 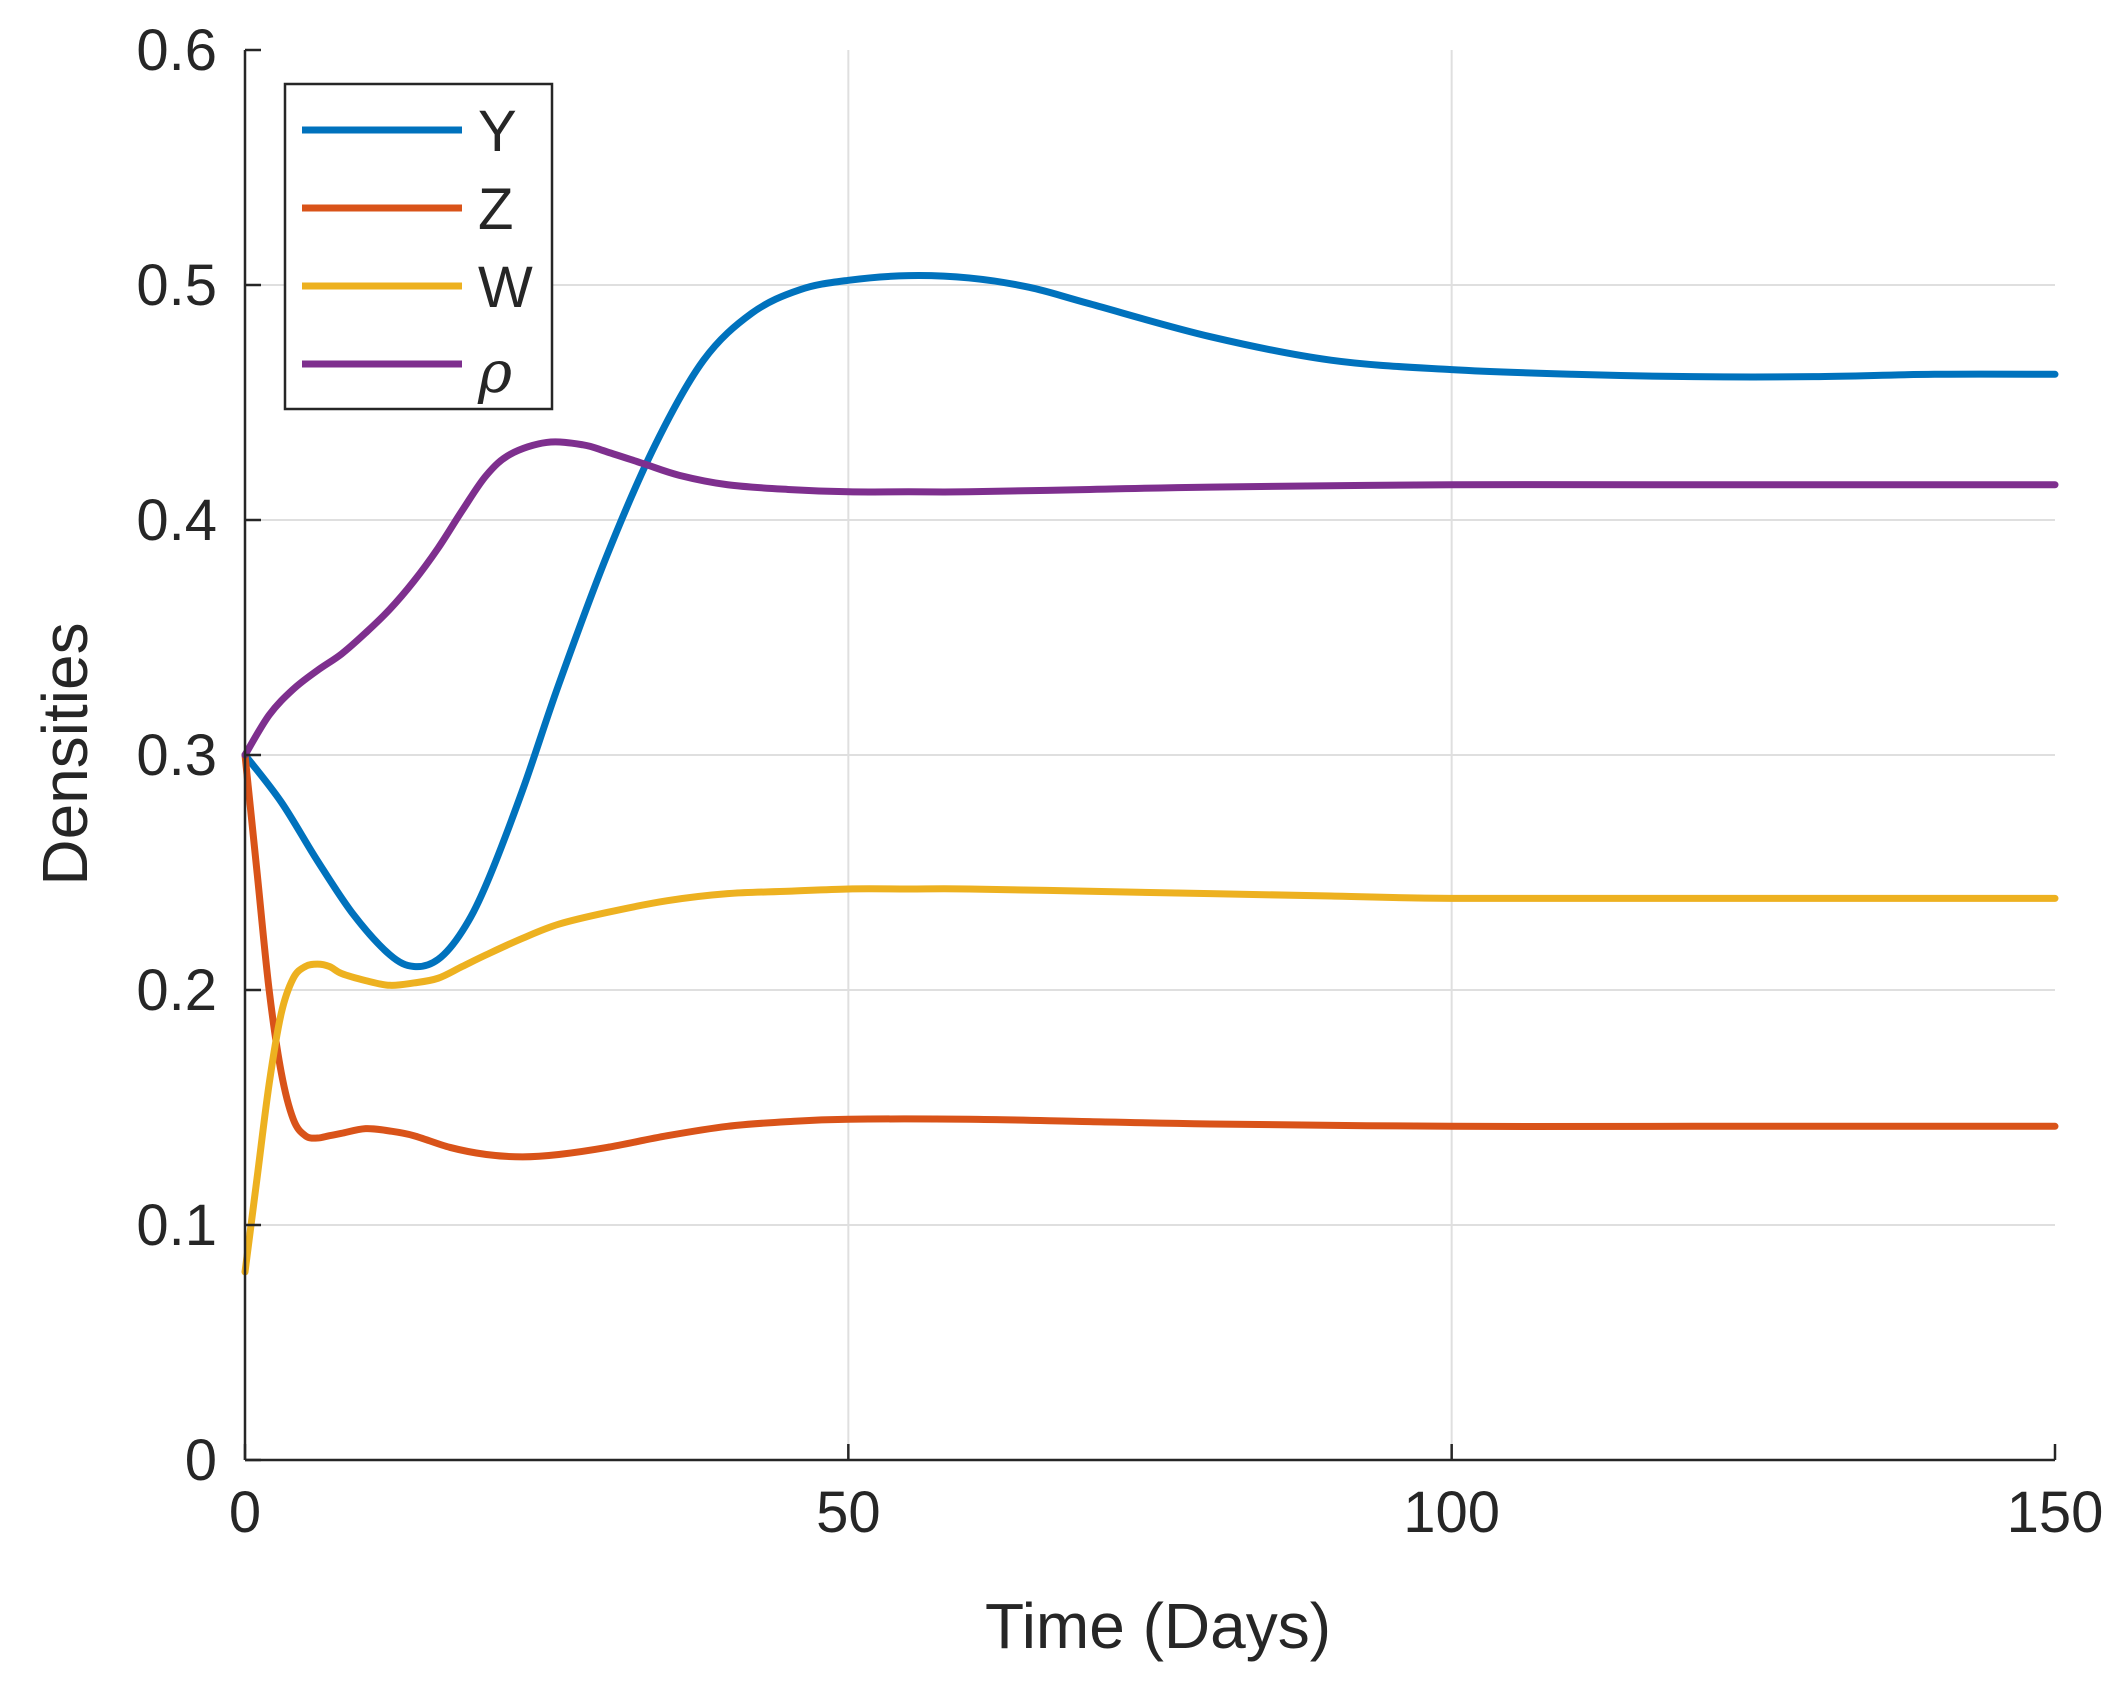 I want to click on legend-label-y: Y, so click(x=497, y=131).